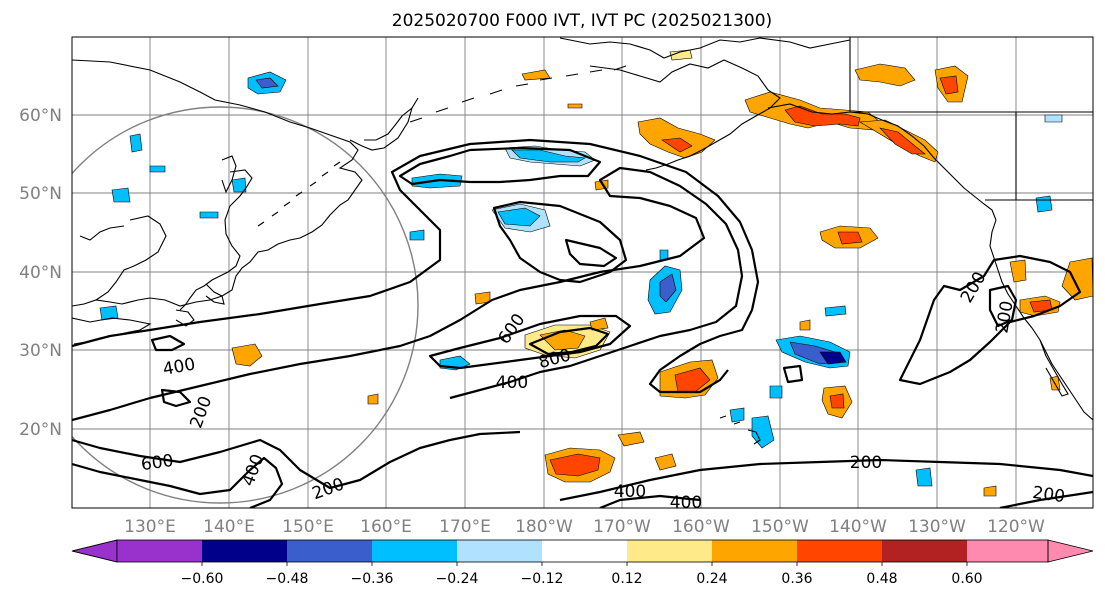 This screenshot has width=1105, height=601. I want to click on colorbar-tick-label: −0.24, so click(457, 579).